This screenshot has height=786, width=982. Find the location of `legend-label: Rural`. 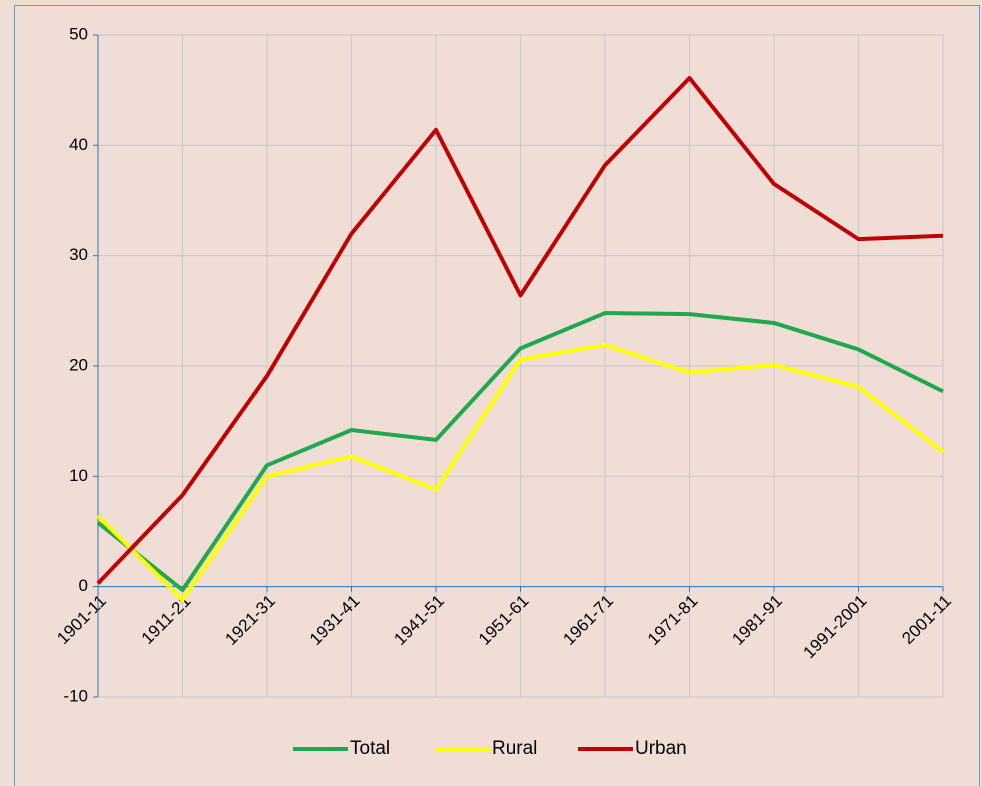

legend-label: Rural is located at coordinates (514, 748).